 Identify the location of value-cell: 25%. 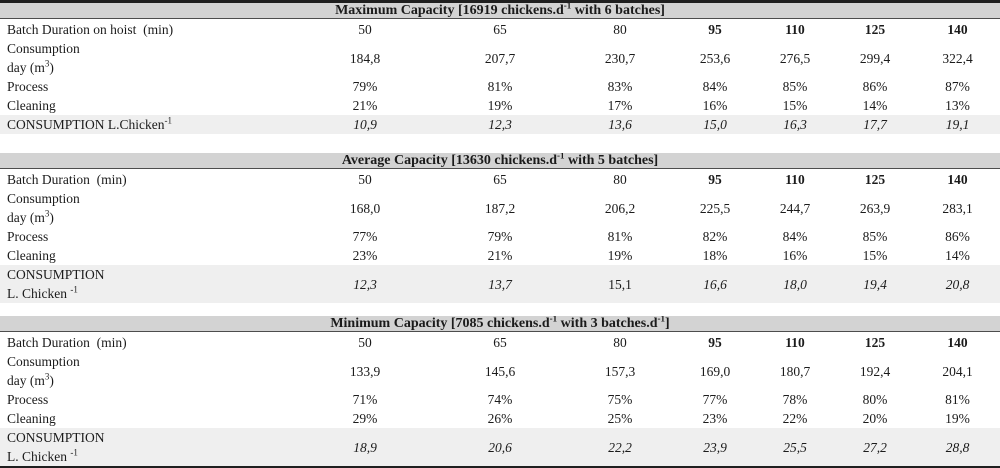
(620, 418).